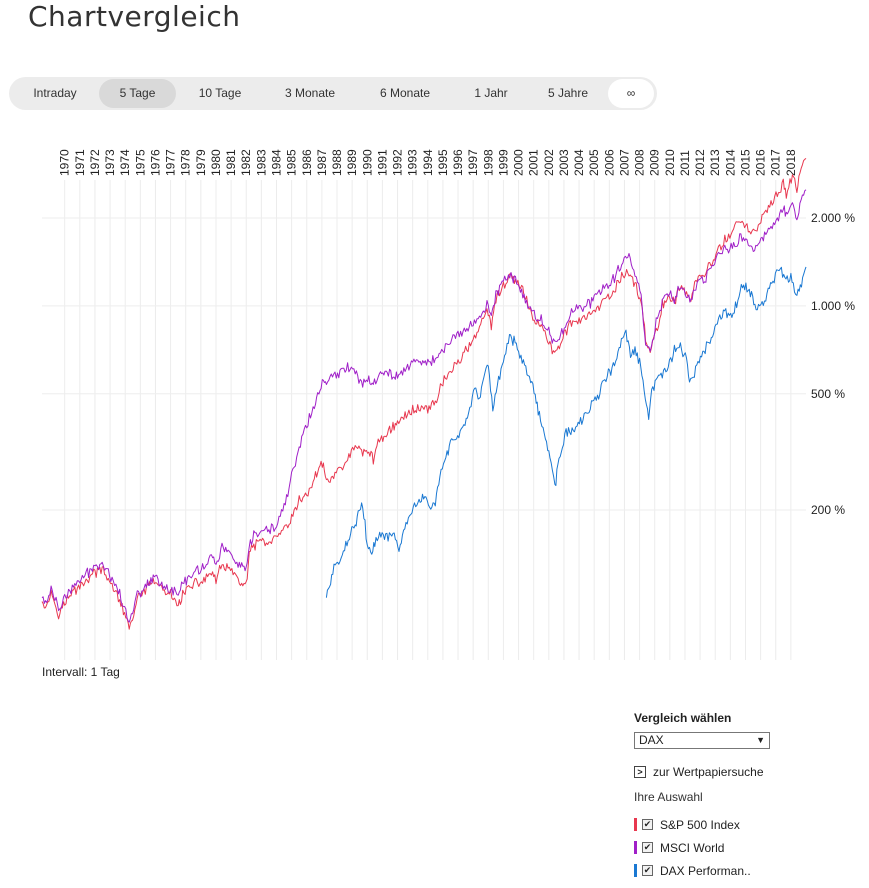 The height and width of the screenshot is (888, 869). Describe the element at coordinates (760, 740) in the screenshot. I see `dropdown-arrow-icon: ▼` at that location.